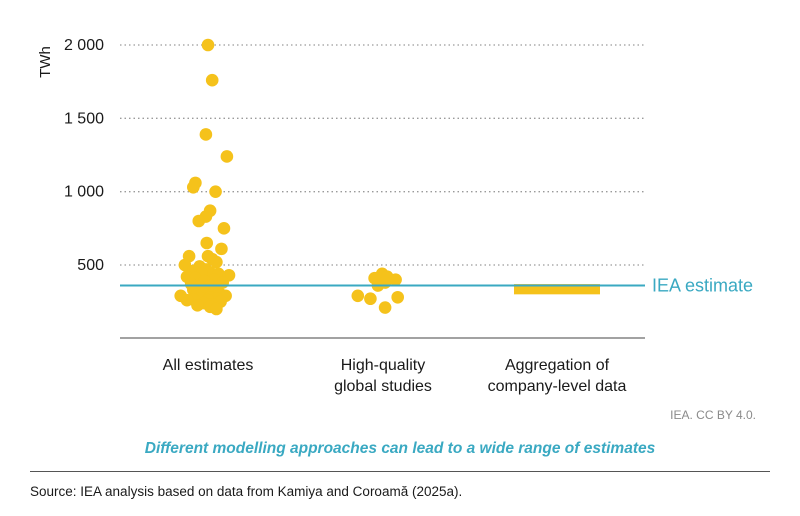 This screenshot has width=800, height=516. Describe the element at coordinates (400, 471) in the screenshot. I see `divider` at that location.